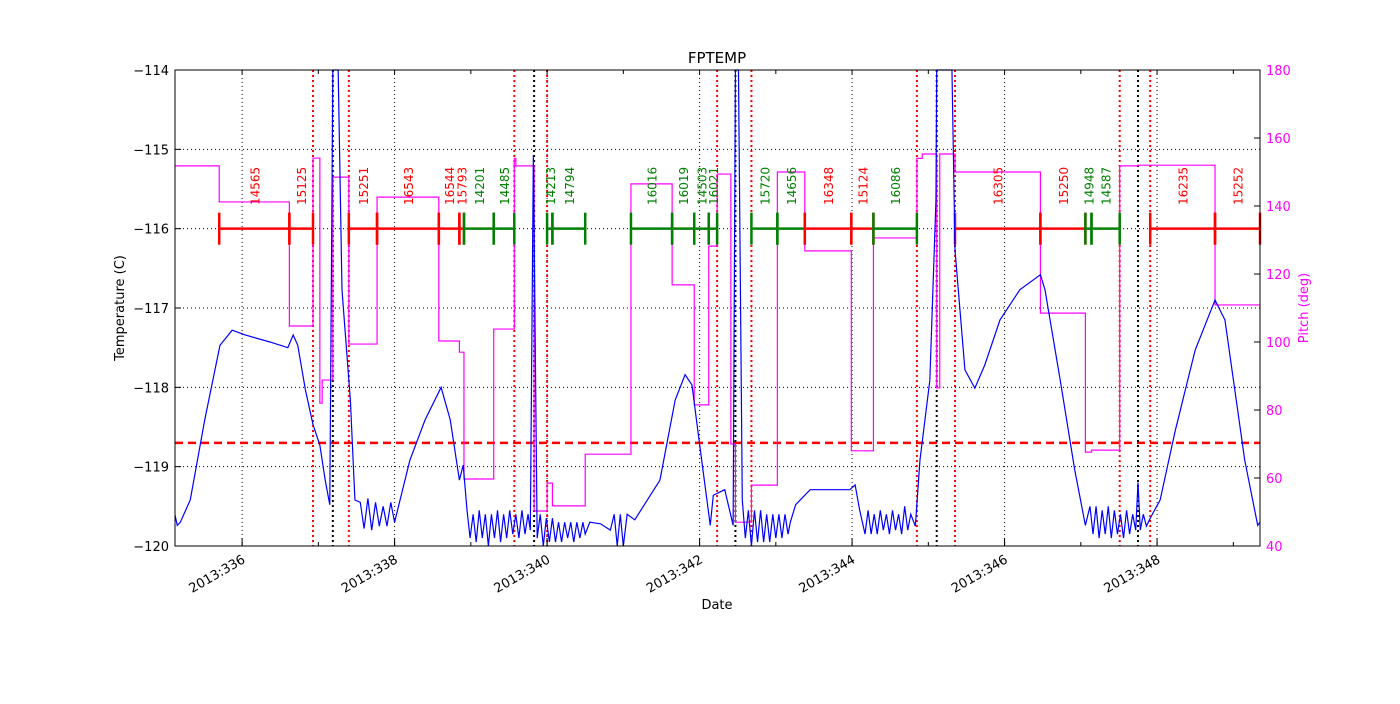  What do you see at coordinates (450, 186) in the screenshot?
I see `obsid-label: 16544` at bounding box center [450, 186].